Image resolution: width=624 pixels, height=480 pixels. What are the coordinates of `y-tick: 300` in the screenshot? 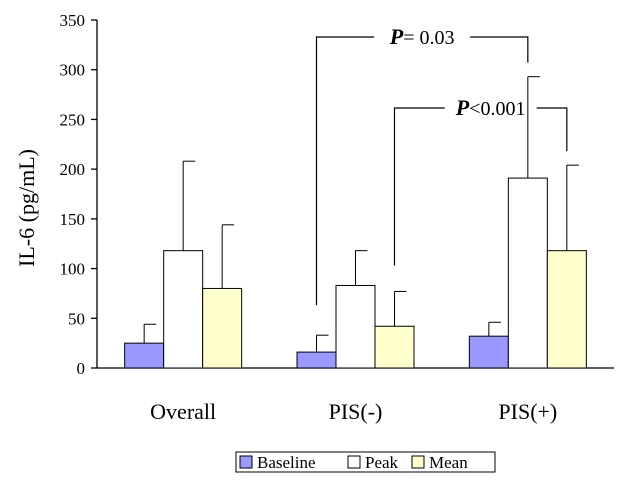 It's located at (78, 70).